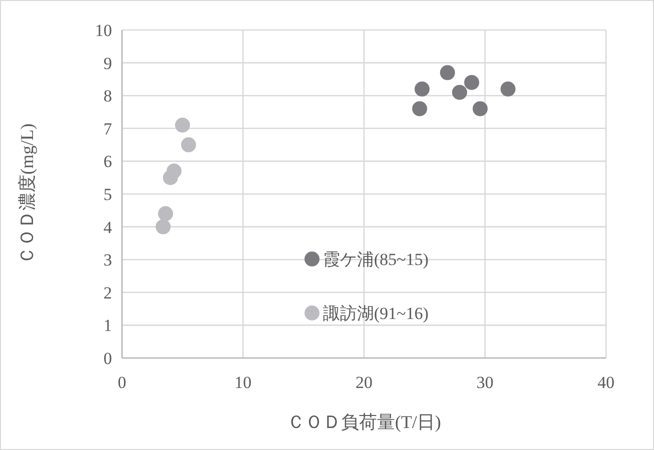 The width and height of the screenshot is (654, 450). What do you see at coordinates (376, 259) in the screenshot?
I see `legend-label: 霞ケ浦(85~15)` at bounding box center [376, 259].